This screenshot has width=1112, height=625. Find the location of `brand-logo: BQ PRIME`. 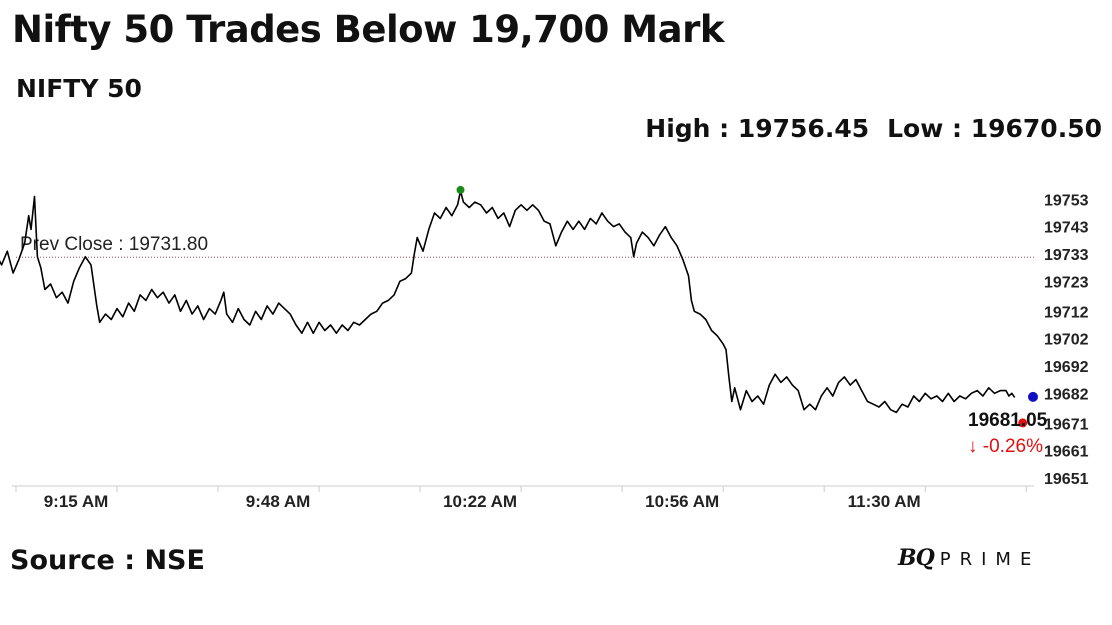

brand-logo: BQ PRIME is located at coordinates (969, 558).